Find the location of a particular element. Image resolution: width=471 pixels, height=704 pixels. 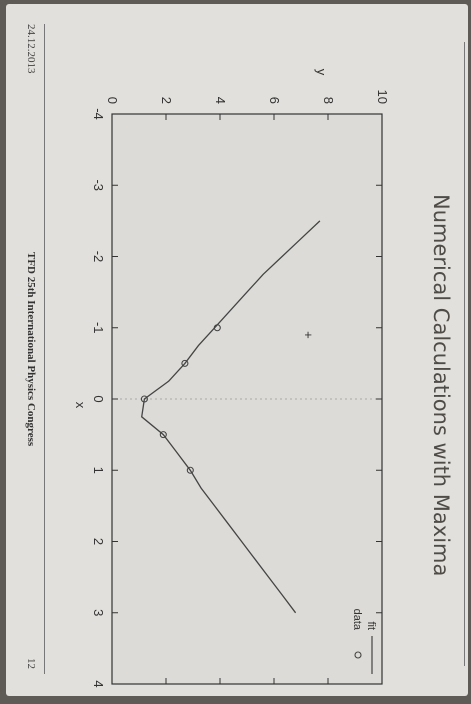

x-tick-label: 1 is located at coordinates (98, 470).